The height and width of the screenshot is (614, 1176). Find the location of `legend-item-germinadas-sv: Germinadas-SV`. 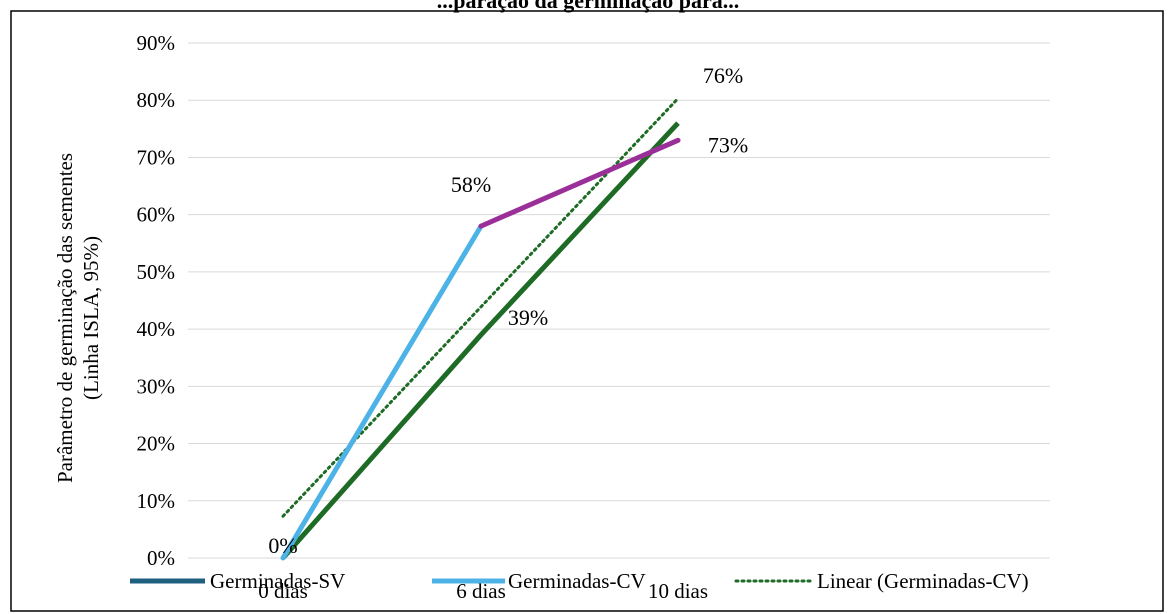

legend-item-germinadas-sv: Germinadas-SV is located at coordinates (237, 581).